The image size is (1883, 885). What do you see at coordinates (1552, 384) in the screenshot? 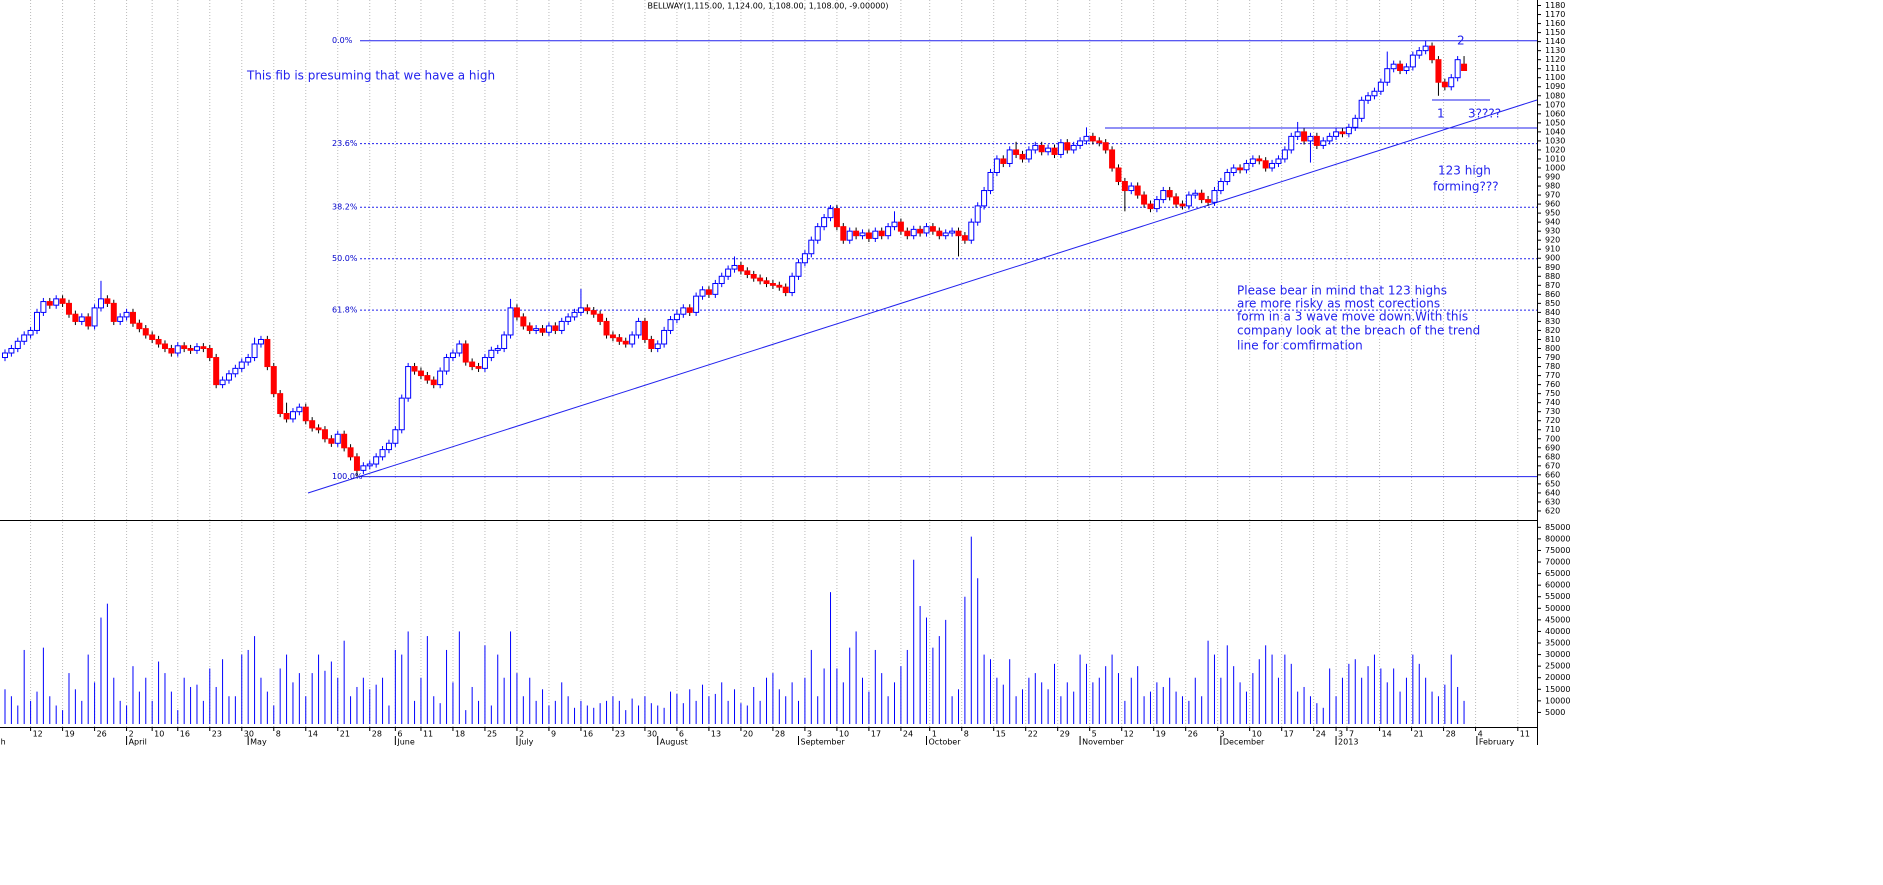
I see `y-tick-label: 760` at bounding box center [1552, 384].